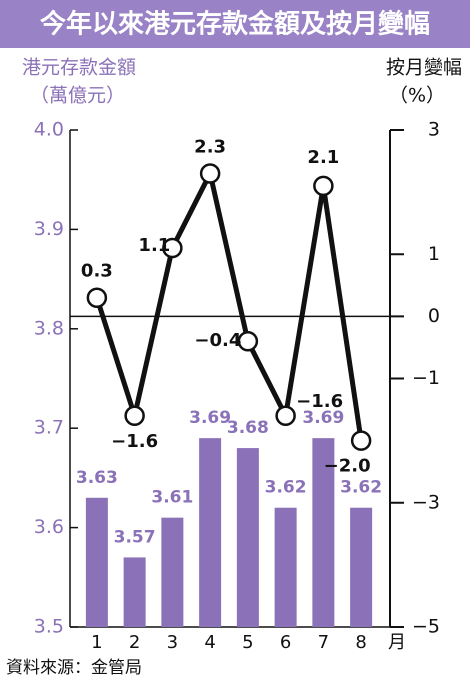  I want to click on line-label: −2.0, so click(347, 466).